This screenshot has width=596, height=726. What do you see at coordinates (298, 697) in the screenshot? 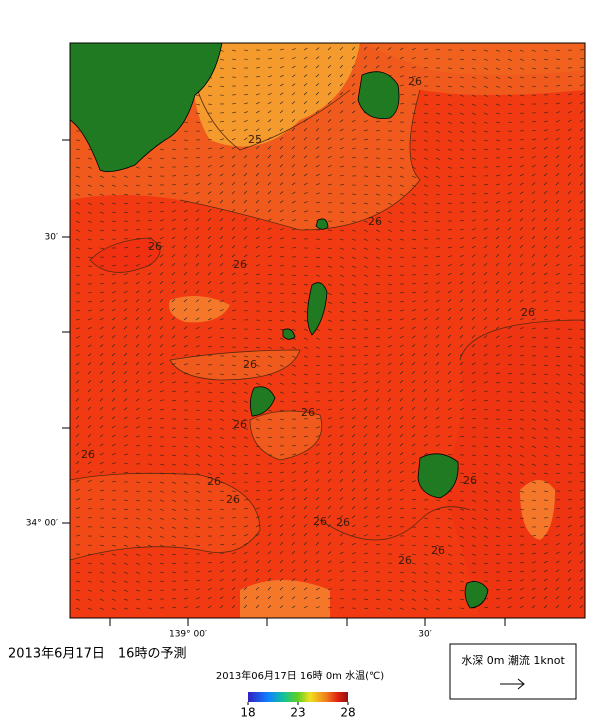
I see `colorbar` at bounding box center [298, 697].